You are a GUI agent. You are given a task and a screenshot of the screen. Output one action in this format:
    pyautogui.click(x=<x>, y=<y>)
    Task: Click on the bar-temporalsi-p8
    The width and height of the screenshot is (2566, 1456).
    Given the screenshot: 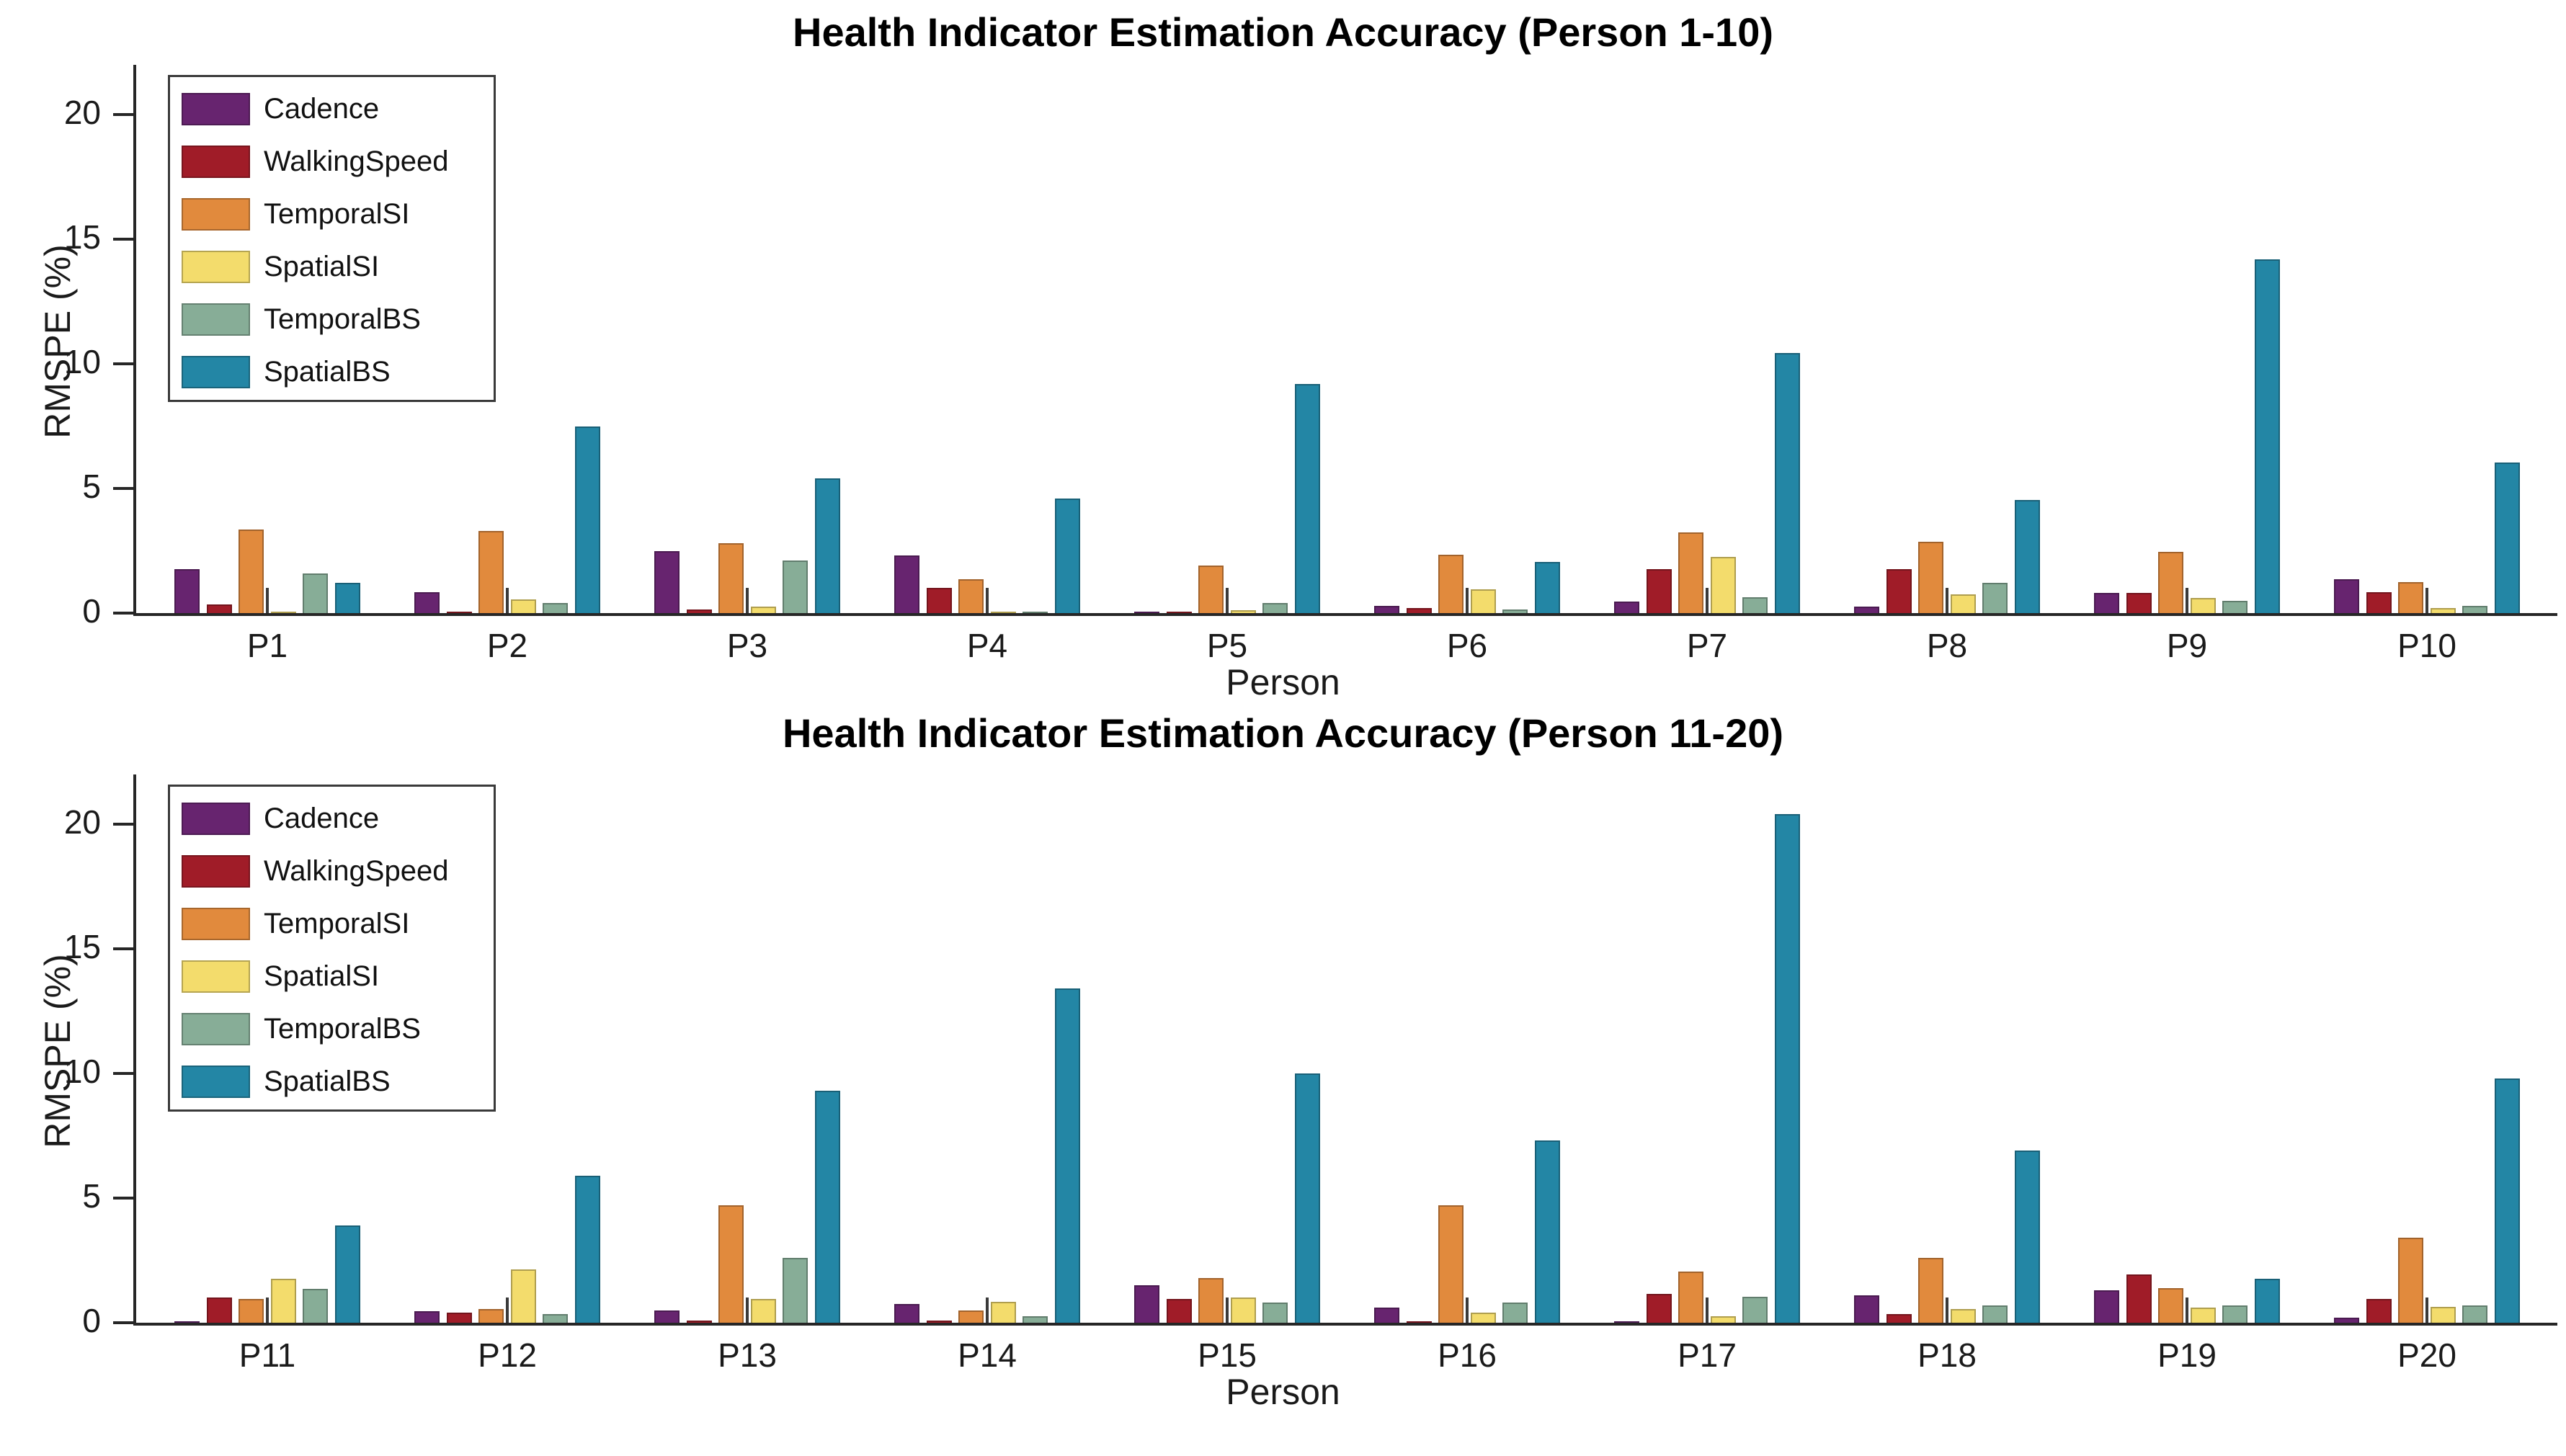 What is the action you would take?
    pyautogui.click(x=1931, y=577)
    